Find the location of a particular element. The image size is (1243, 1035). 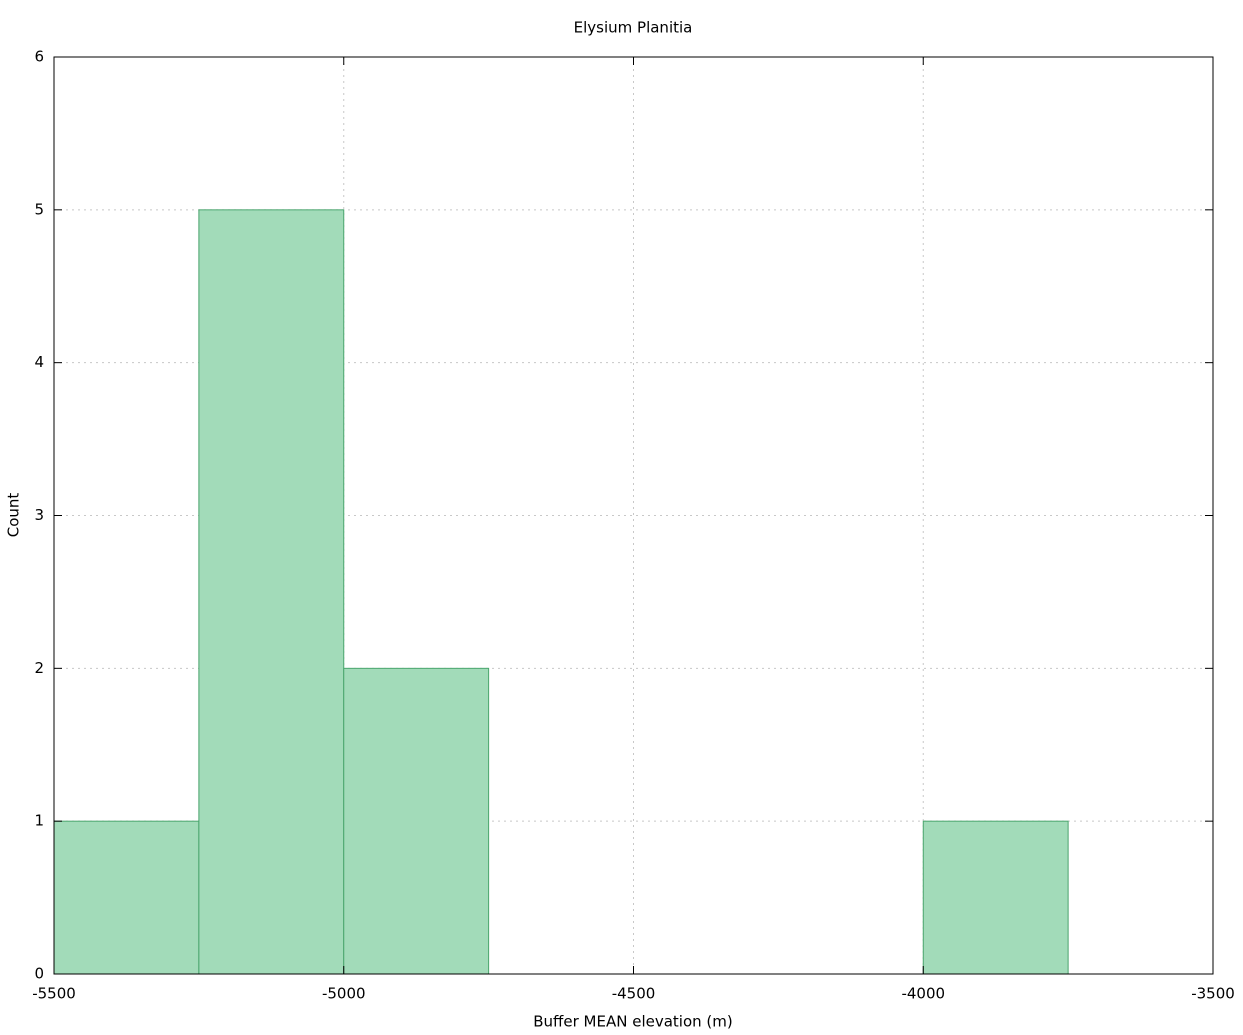

x-tick-label: -4000 is located at coordinates (923, 994).